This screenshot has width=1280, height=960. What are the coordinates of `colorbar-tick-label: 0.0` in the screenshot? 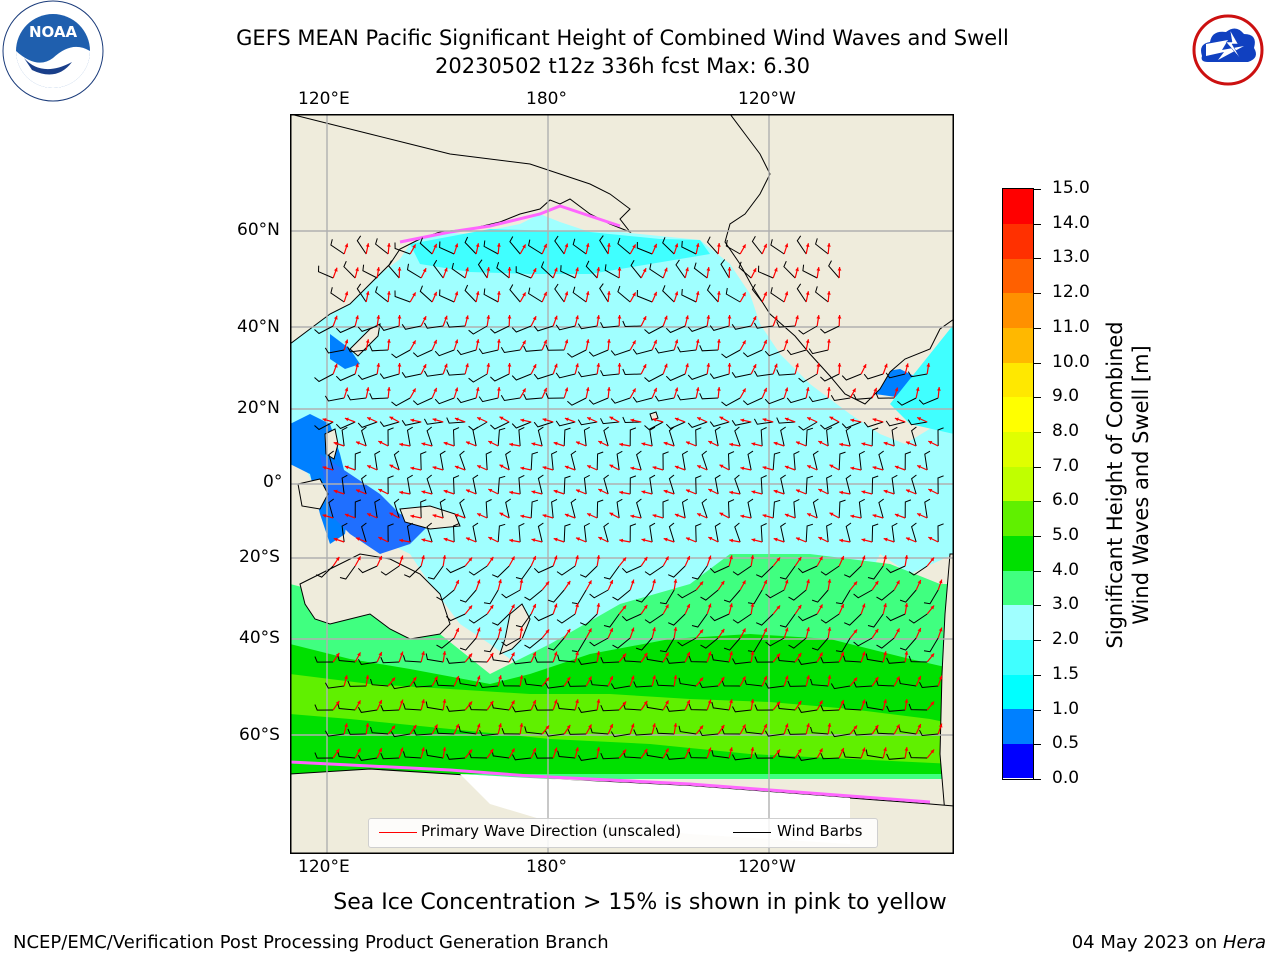 It's located at (1066, 778).